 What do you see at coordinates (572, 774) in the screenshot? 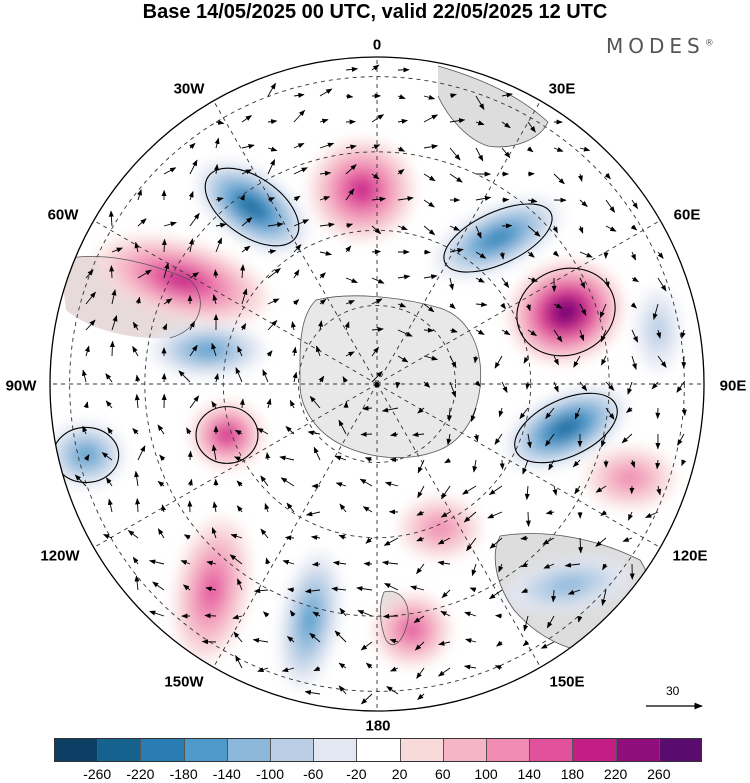
I see `colorbar-tick-label: 180` at bounding box center [572, 774].